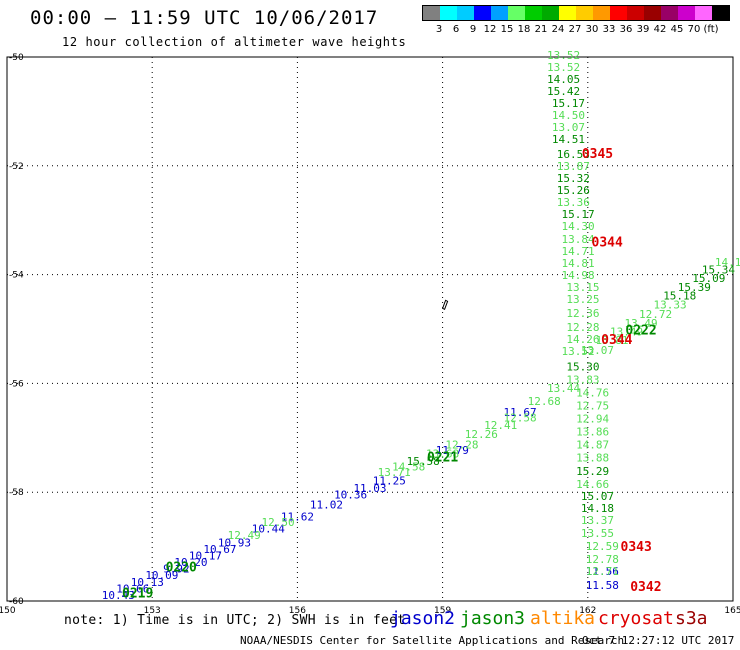 This screenshot has height=650, width=740. What do you see at coordinates (16, 602) in the screenshot?
I see `y-tick-label: -60` at bounding box center [16, 602].